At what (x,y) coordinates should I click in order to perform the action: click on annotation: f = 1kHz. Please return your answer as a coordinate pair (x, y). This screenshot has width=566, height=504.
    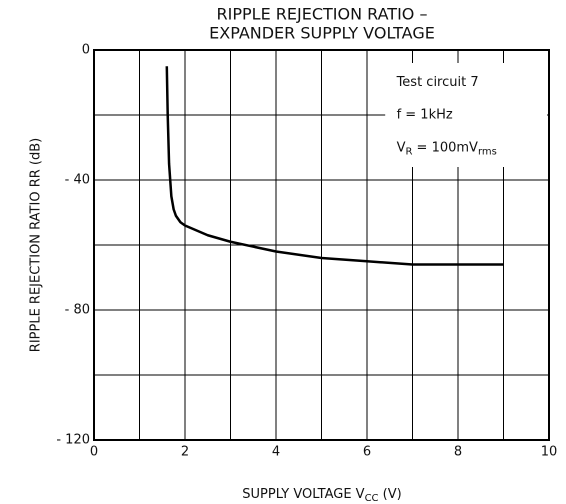
    Looking at the image, I should click on (425, 115).